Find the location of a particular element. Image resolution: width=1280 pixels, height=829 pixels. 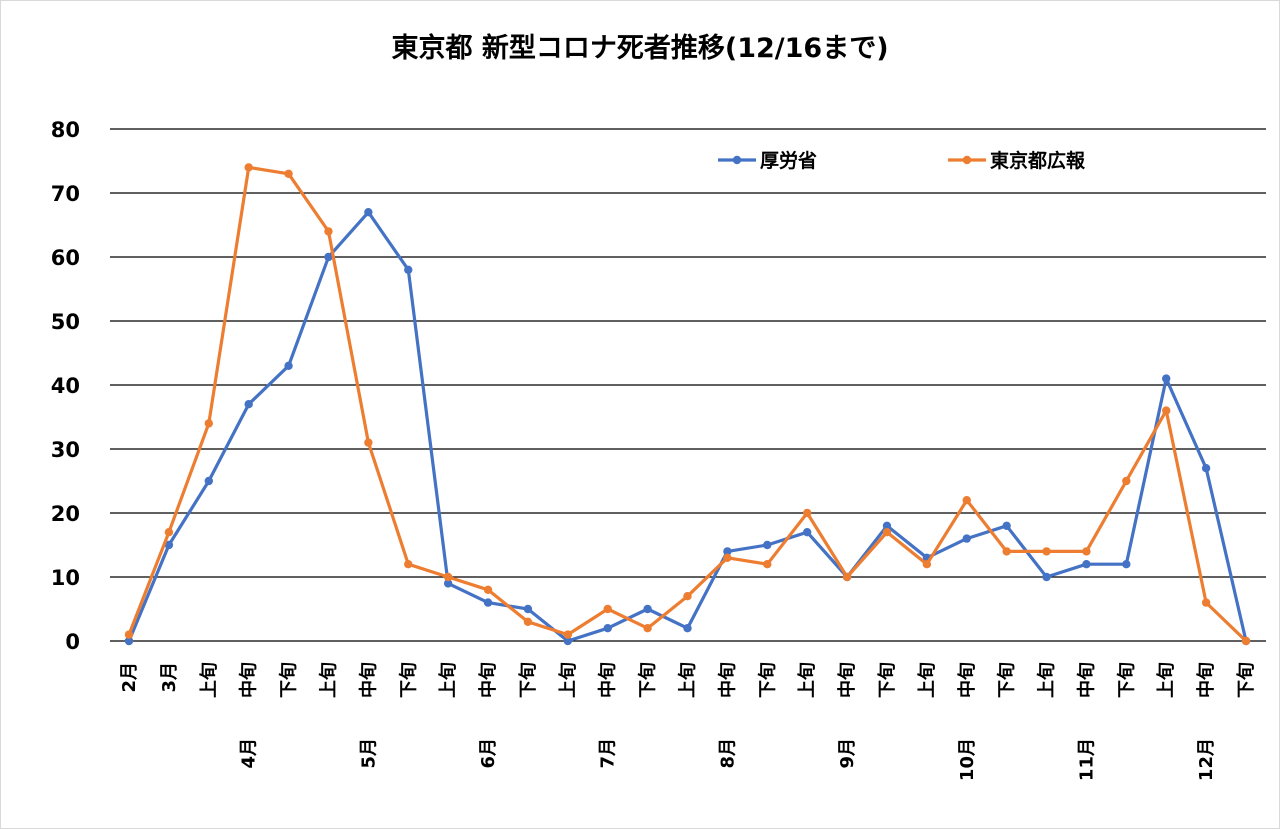

y-tick-label: 20 is located at coordinates (65, 514).